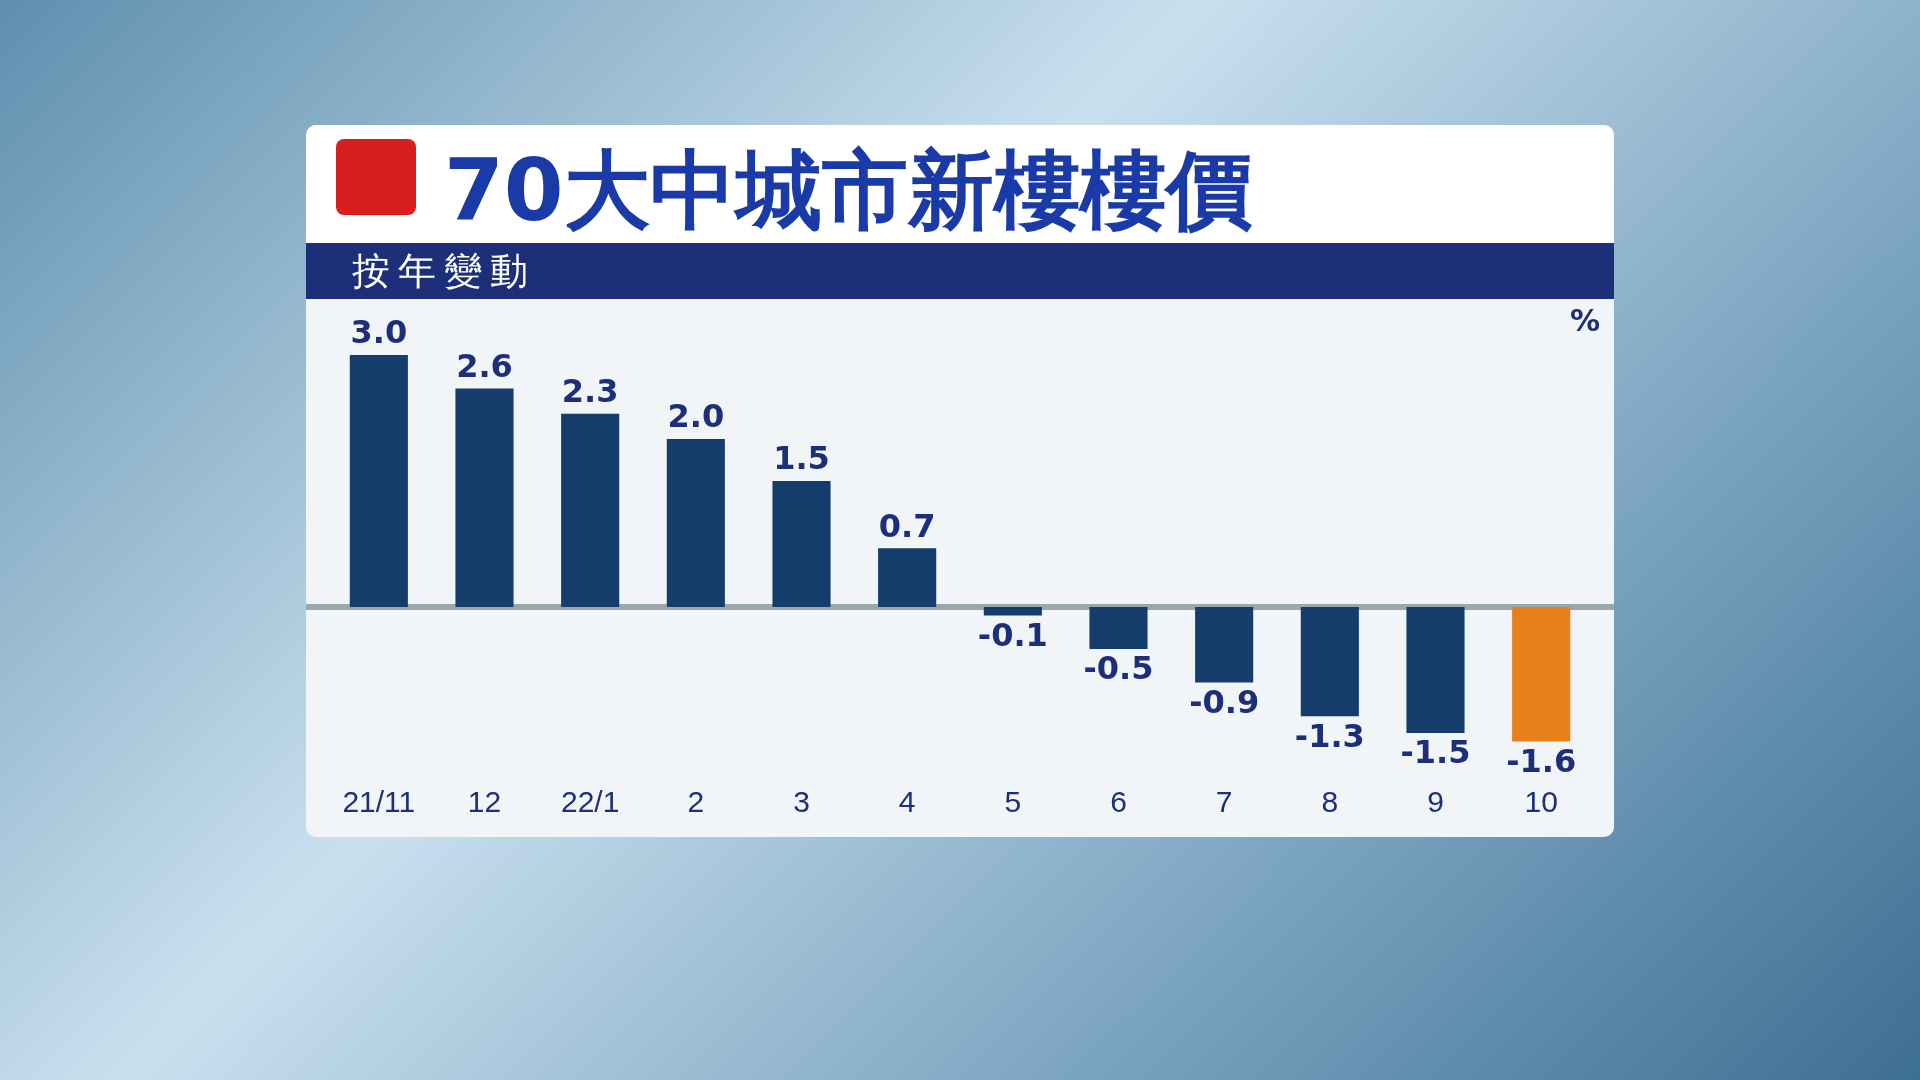 The width and height of the screenshot is (1920, 1080). I want to click on x-tick-label: 3, so click(801, 802).